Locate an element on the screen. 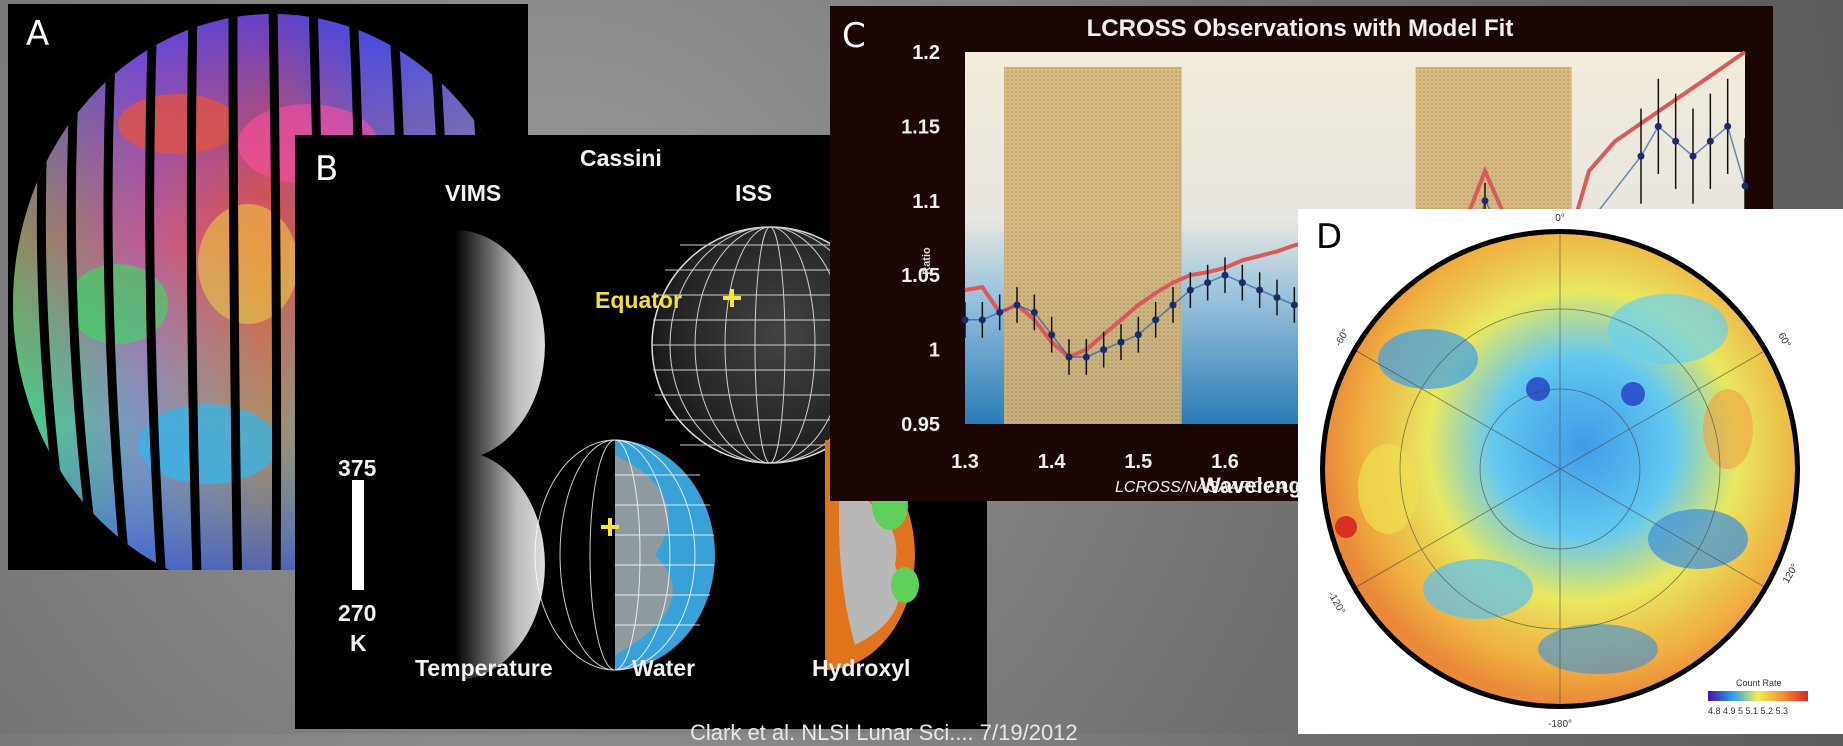  iss-label: ISS is located at coordinates (754, 193).